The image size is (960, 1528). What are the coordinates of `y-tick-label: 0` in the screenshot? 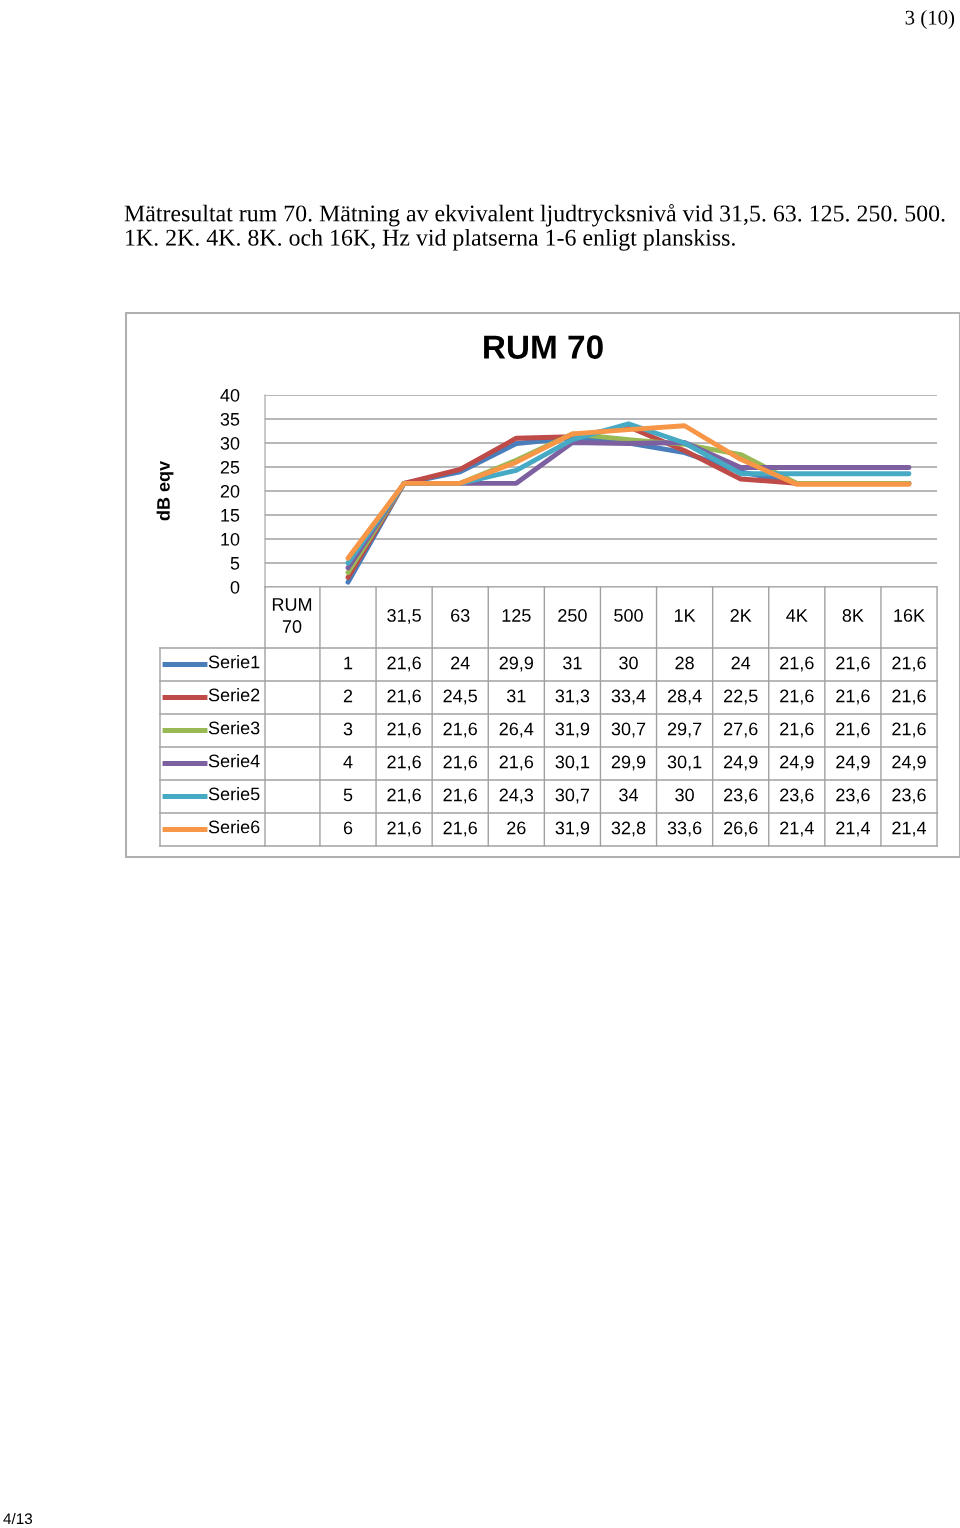 It's located at (235, 587).